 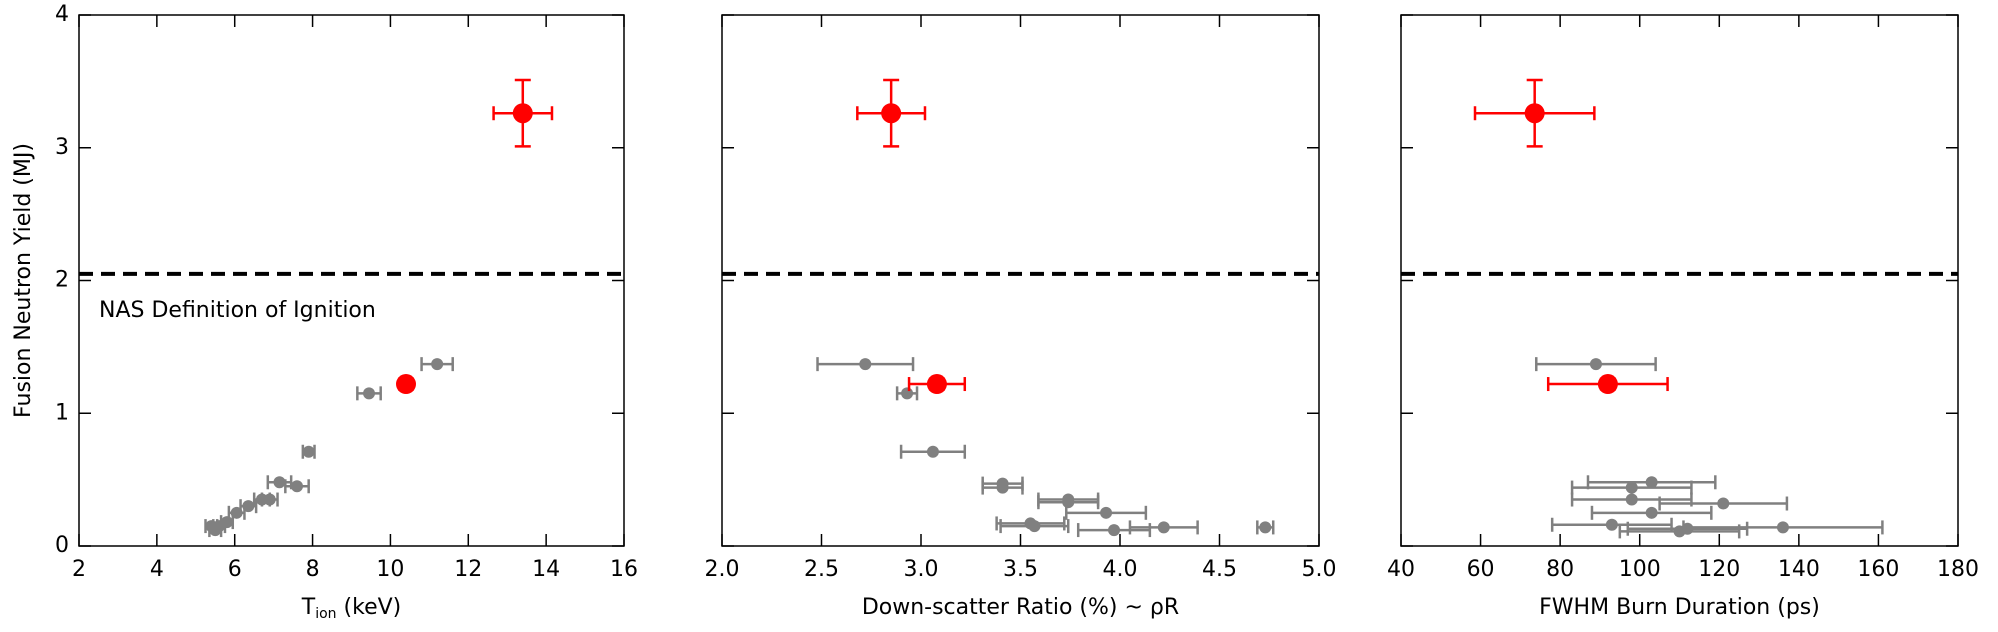 I want to click on x-tick-label: 6, so click(x=235, y=569).